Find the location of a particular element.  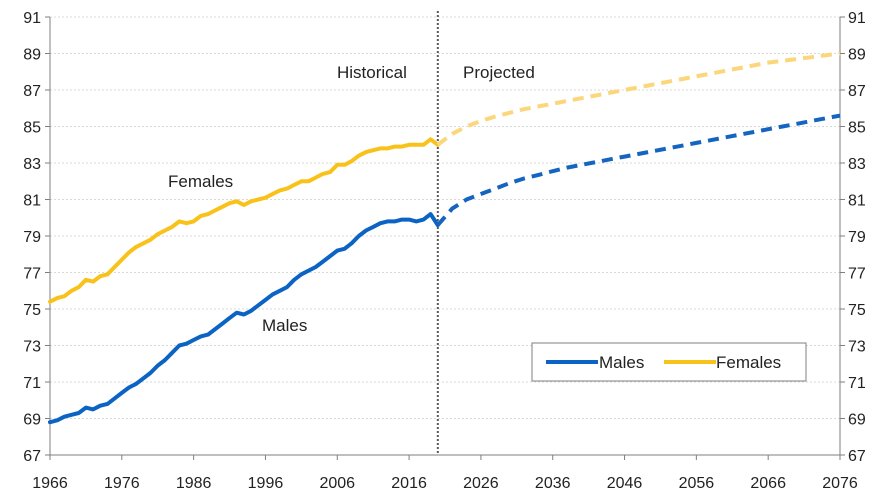

y-tick-label-left: 91 is located at coordinates (32, 18).